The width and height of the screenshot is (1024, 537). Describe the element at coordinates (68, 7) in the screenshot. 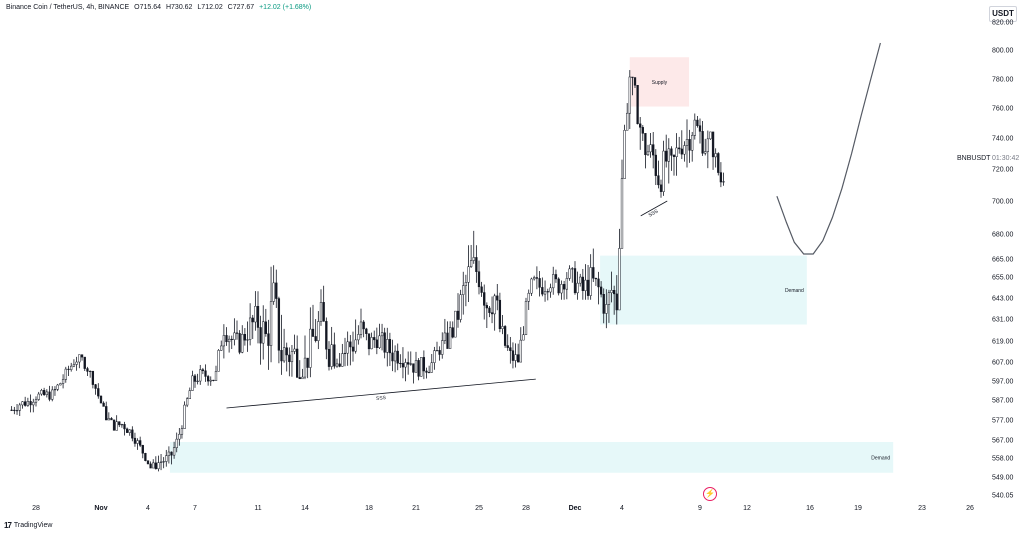

I see `symbol-title: Binance Coin / TetherUS, 4h, BINANCE` at that location.